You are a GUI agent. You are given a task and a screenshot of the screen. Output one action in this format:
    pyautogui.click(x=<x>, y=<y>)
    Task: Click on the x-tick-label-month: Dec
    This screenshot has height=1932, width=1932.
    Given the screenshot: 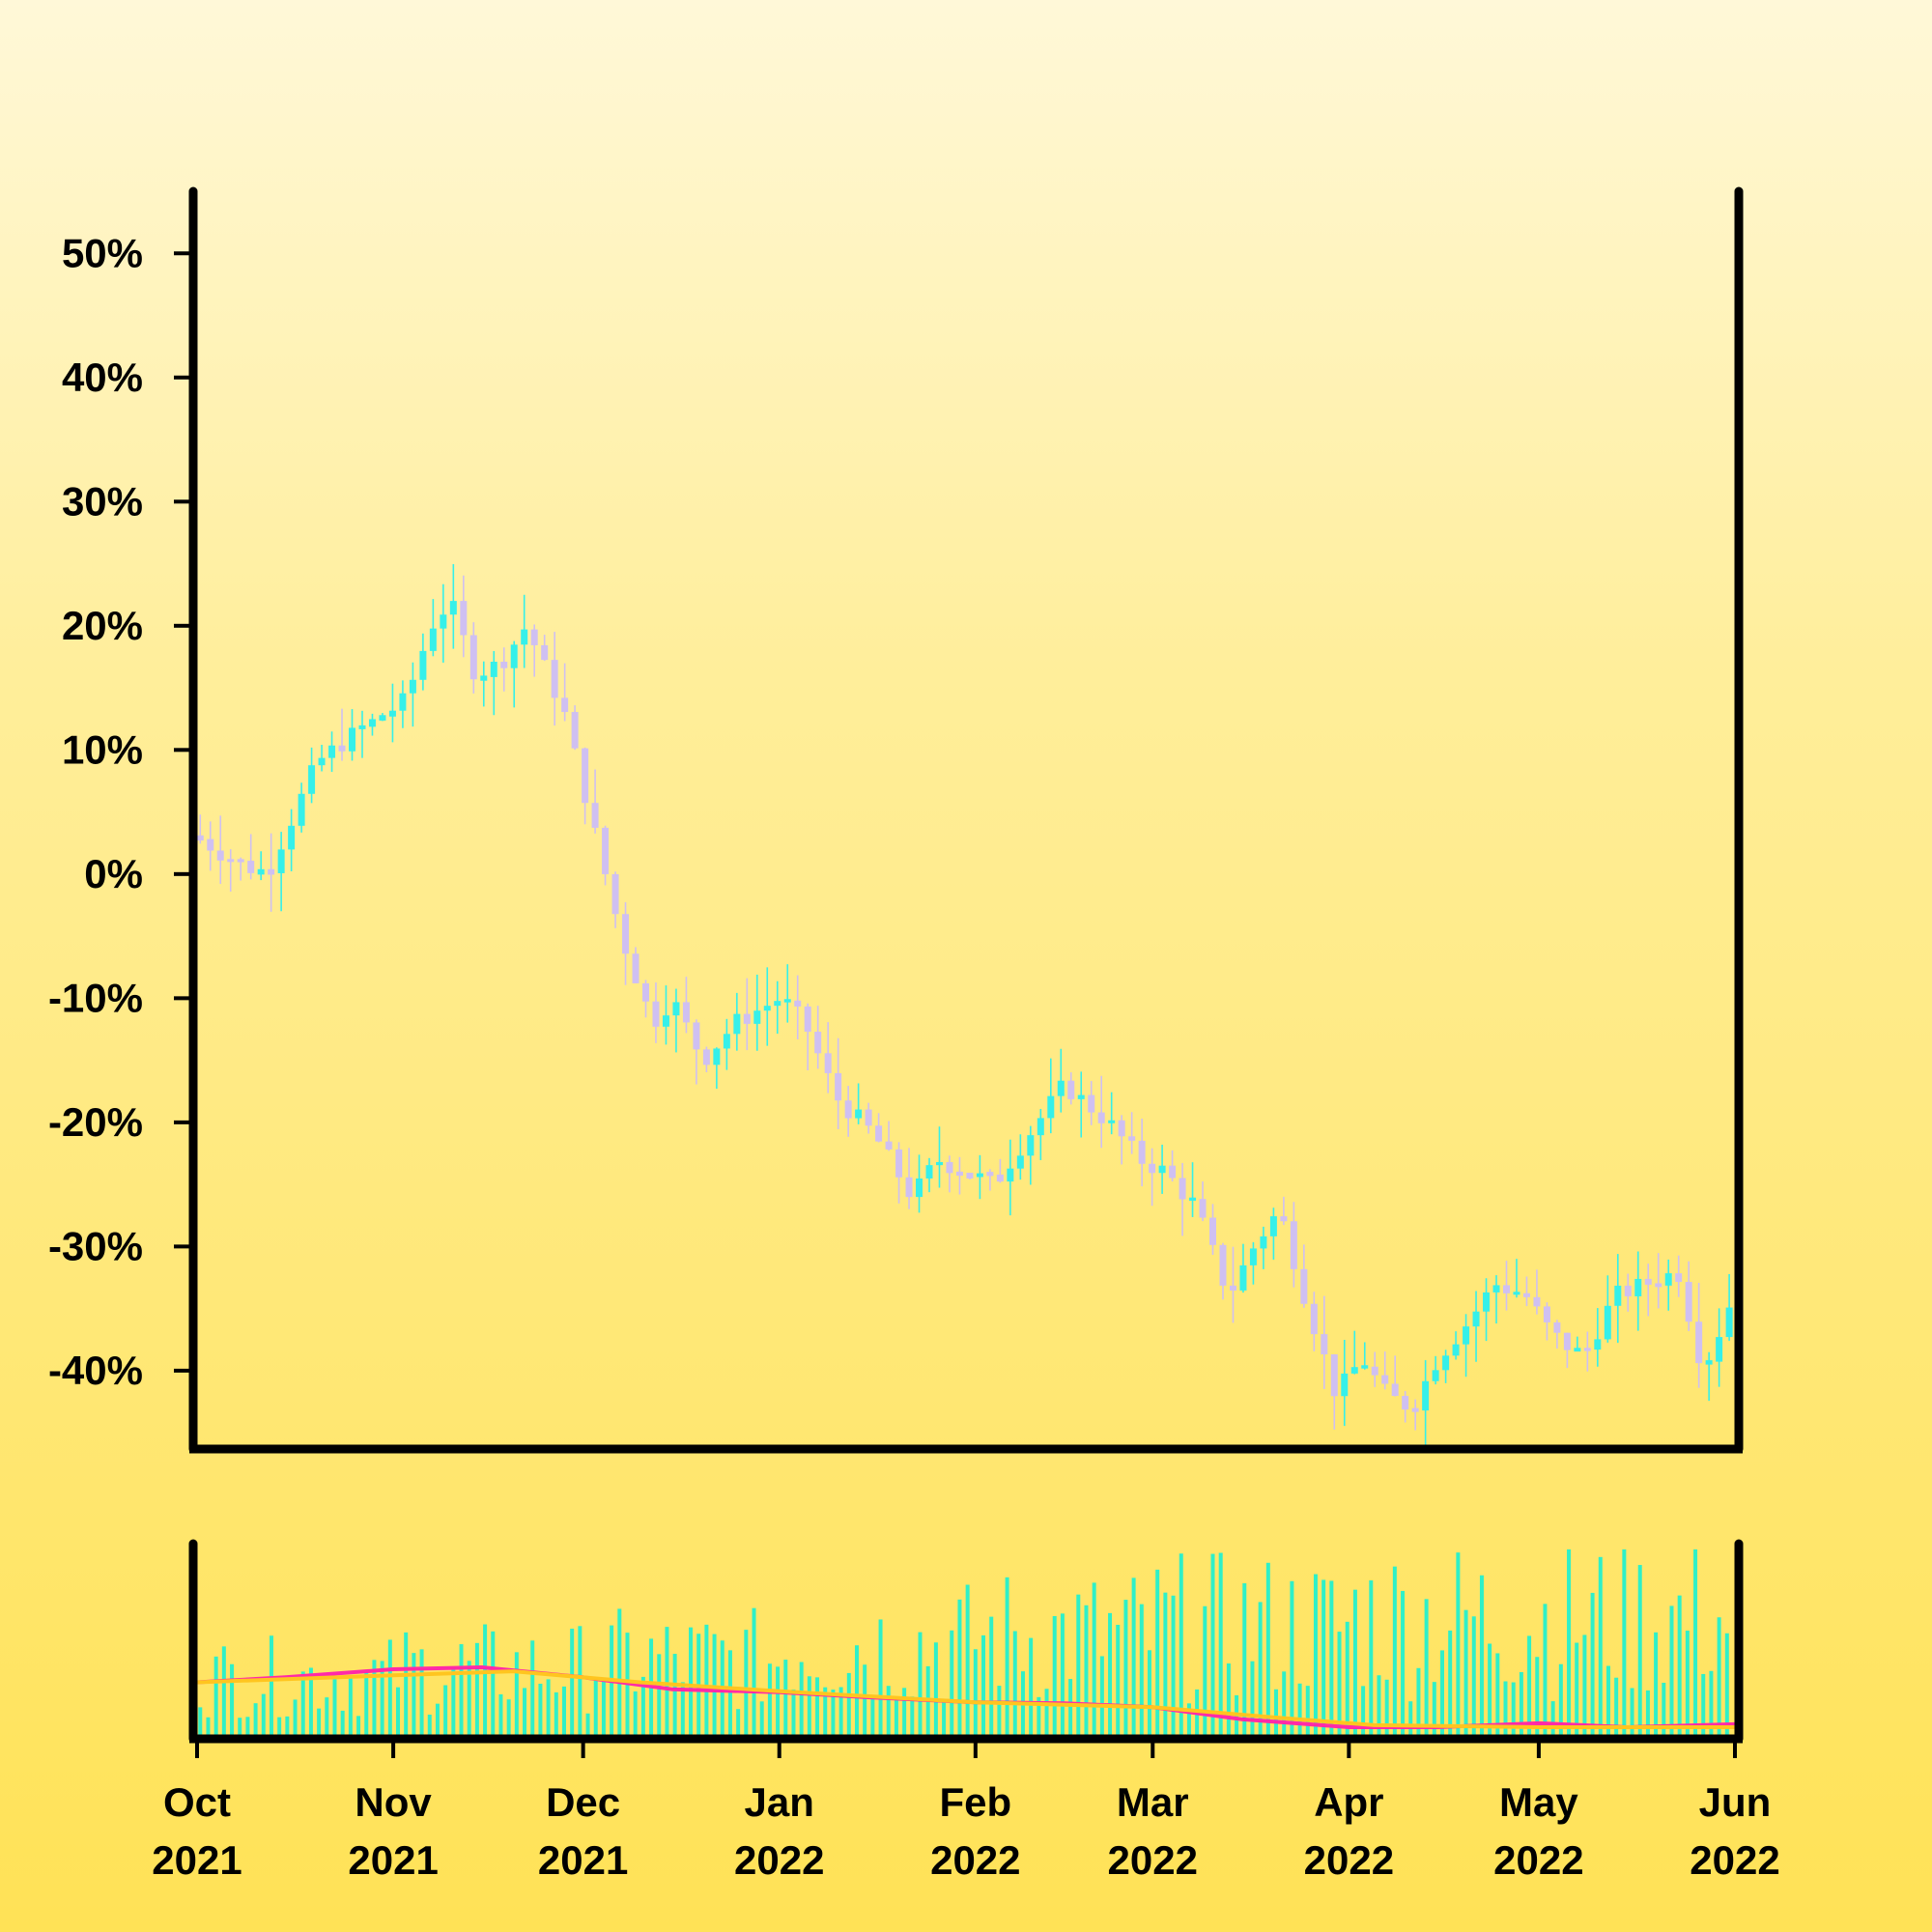 What is the action you would take?
    pyautogui.click(x=583, y=1802)
    